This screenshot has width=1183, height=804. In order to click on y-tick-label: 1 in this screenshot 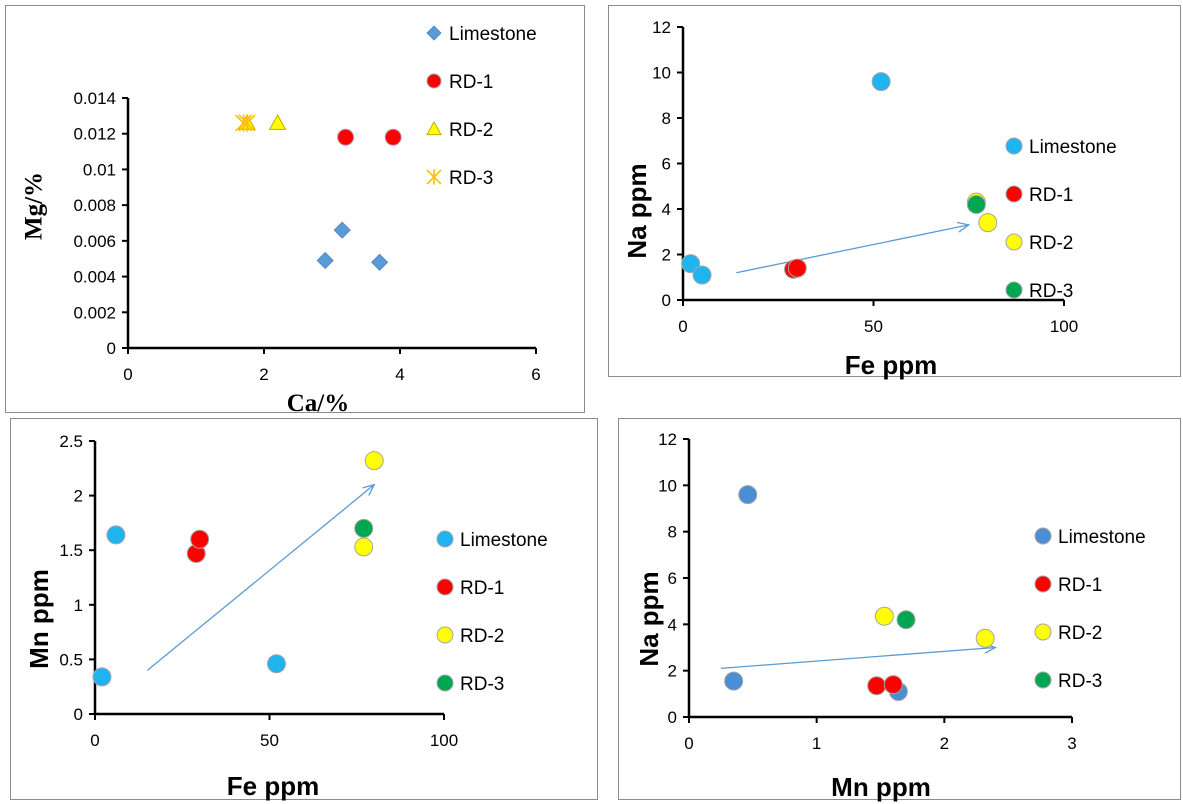, I will do `click(78, 605)`.